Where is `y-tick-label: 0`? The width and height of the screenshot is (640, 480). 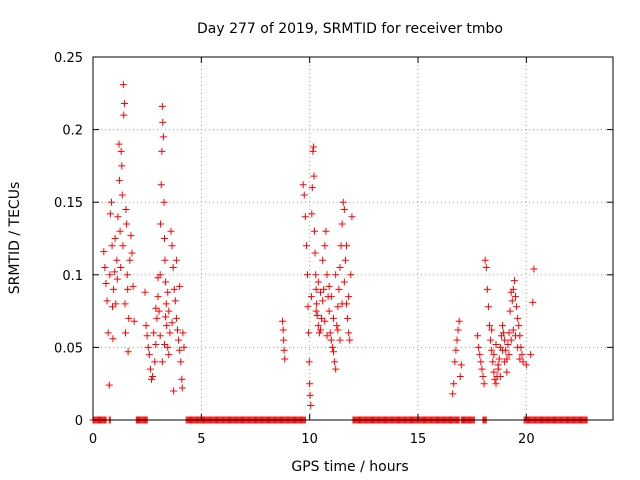 y-tick-label: 0 is located at coordinates (79, 421).